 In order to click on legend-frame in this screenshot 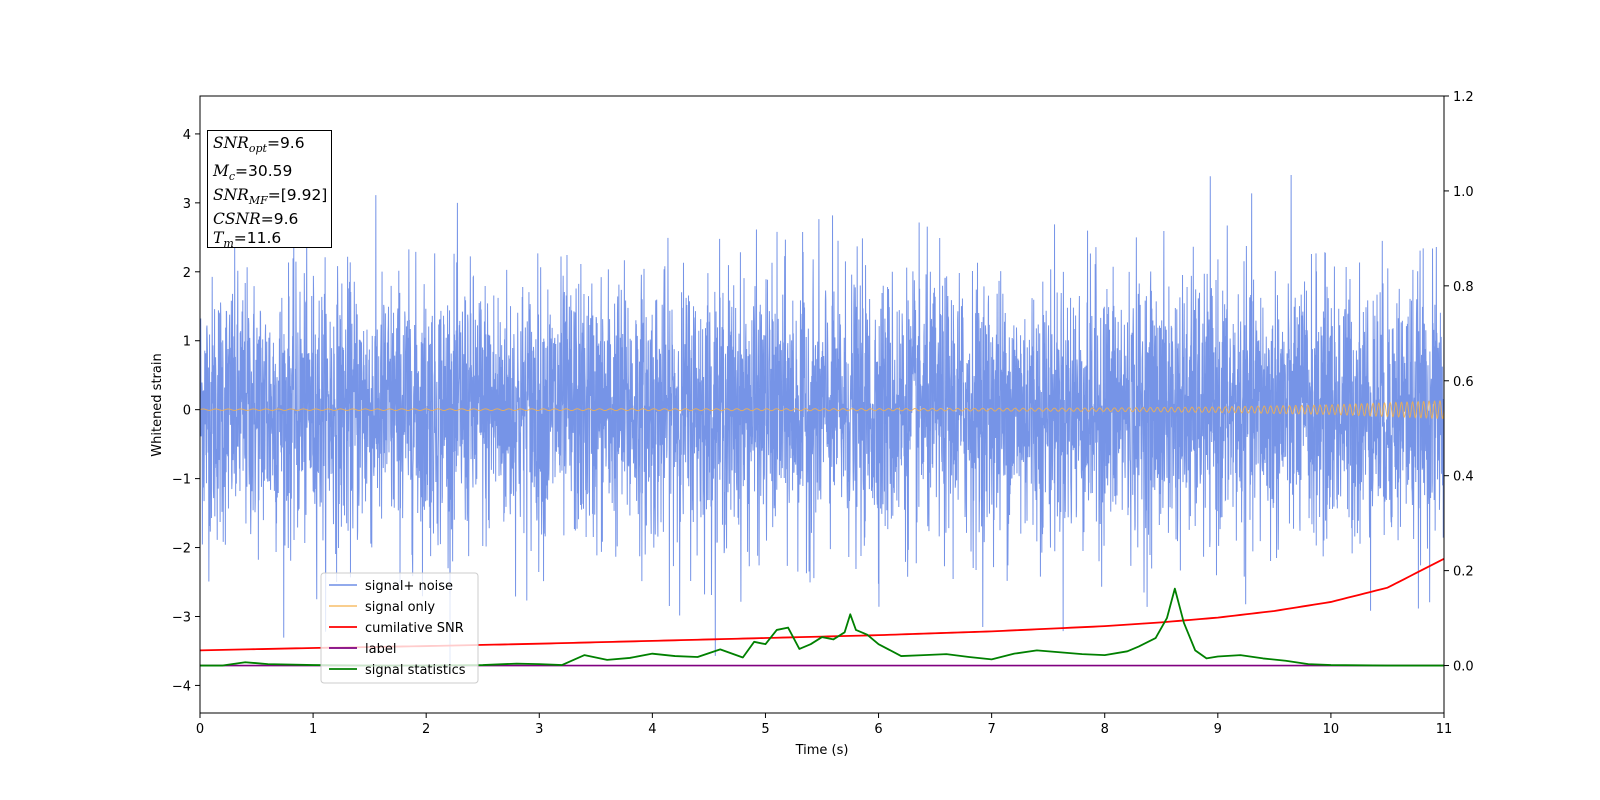, I will do `click(399, 628)`.